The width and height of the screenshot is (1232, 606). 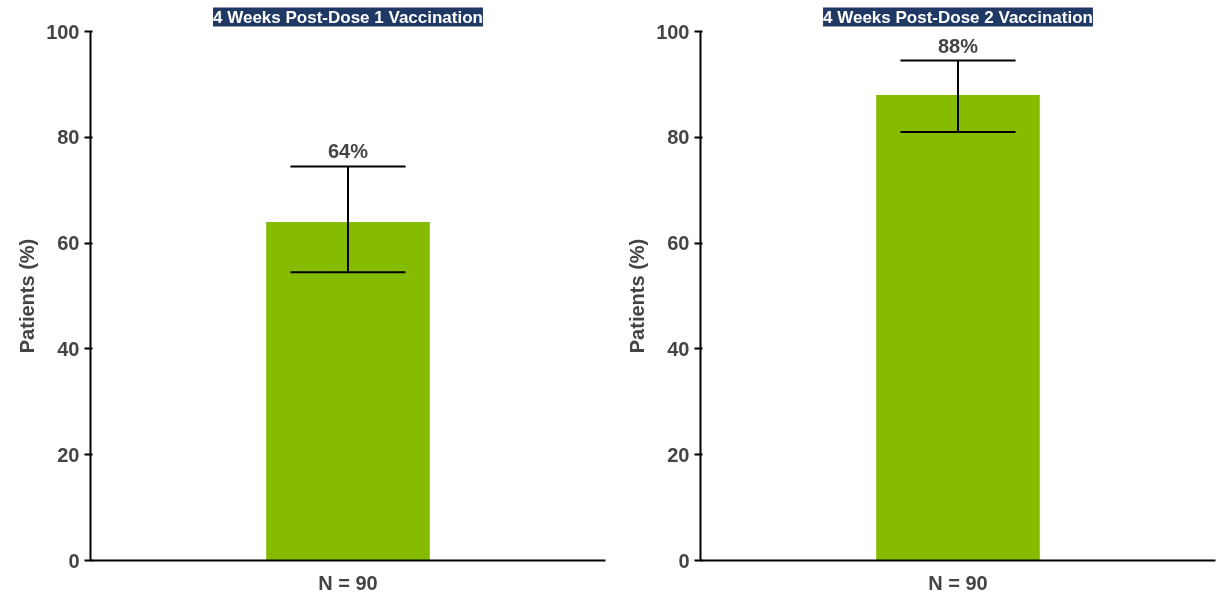 What do you see at coordinates (958, 45) in the screenshot?
I see `data-label: 88%` at bounding box center [958, 45].